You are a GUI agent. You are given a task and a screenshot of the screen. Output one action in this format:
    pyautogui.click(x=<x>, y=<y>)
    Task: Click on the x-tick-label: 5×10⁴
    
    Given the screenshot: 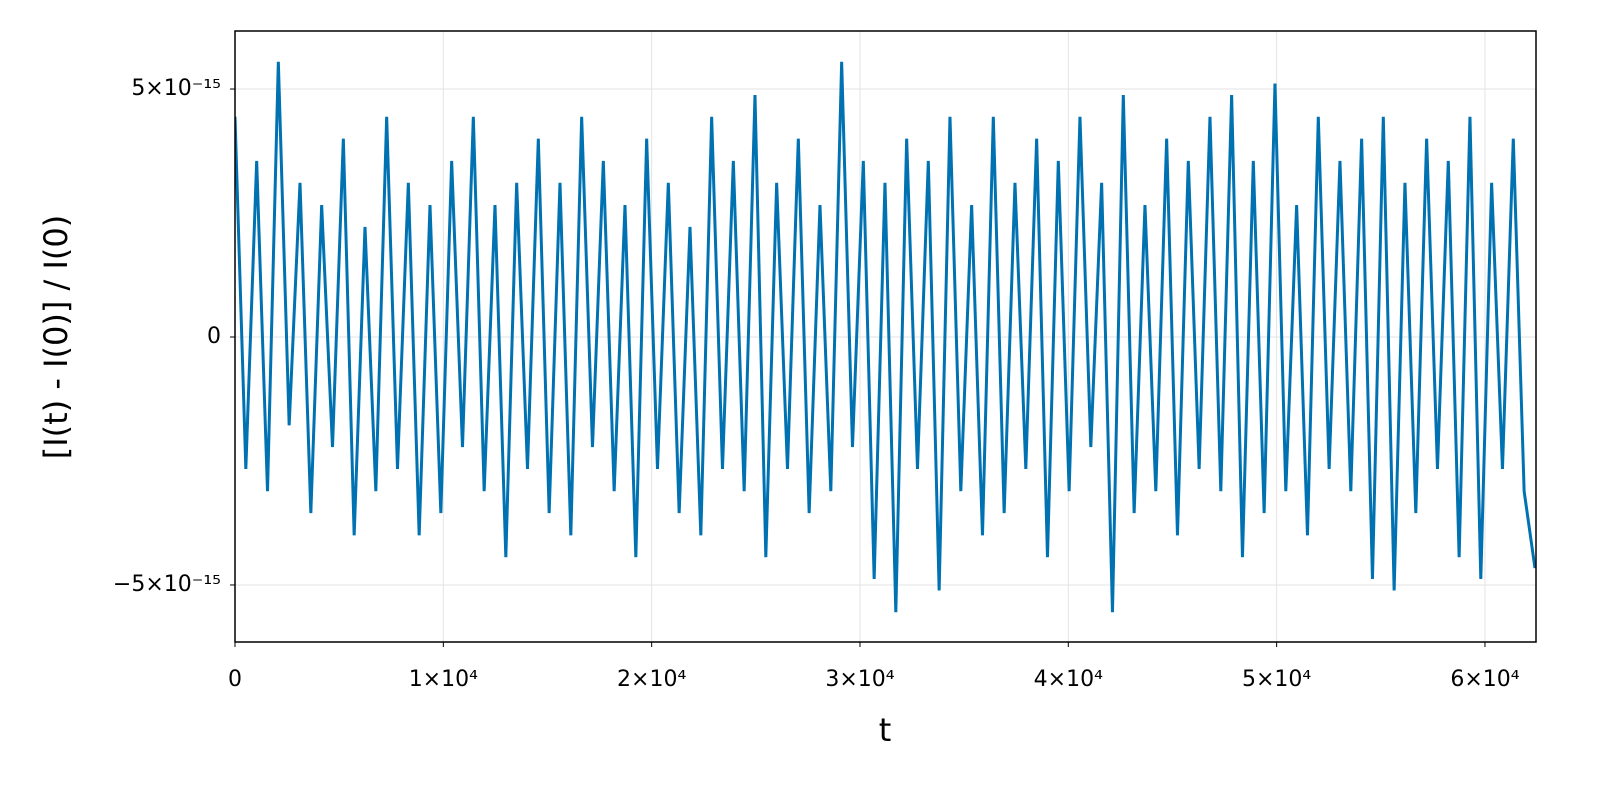 What is the action you would take?
    pyautogui.click(x=1276, y=679)
    